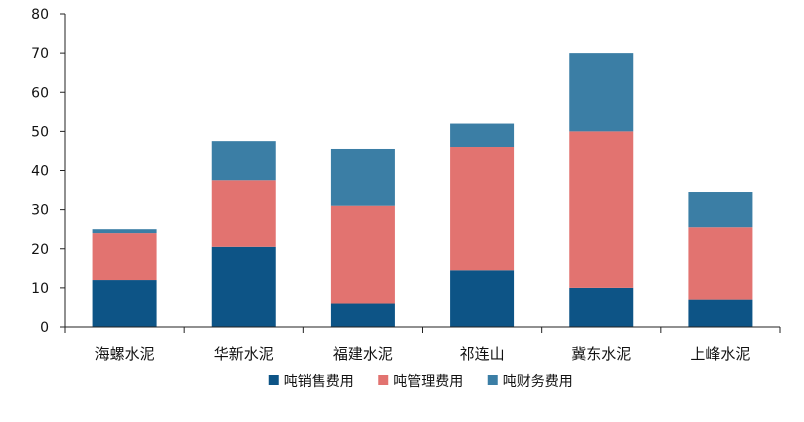  I want to click on y-axis: 0 10 20 30 40 50 60 70 80, so click(48, 171).